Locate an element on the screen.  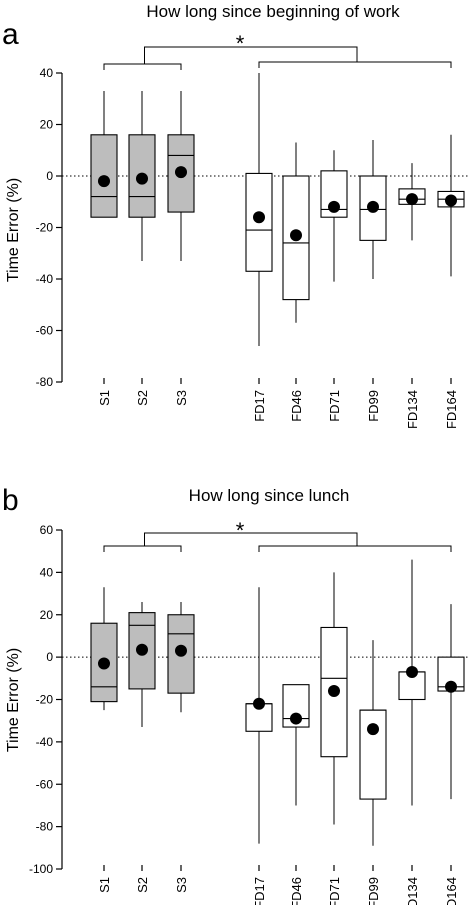
panel-b-right-bracket is located at coordinates (355, 548).